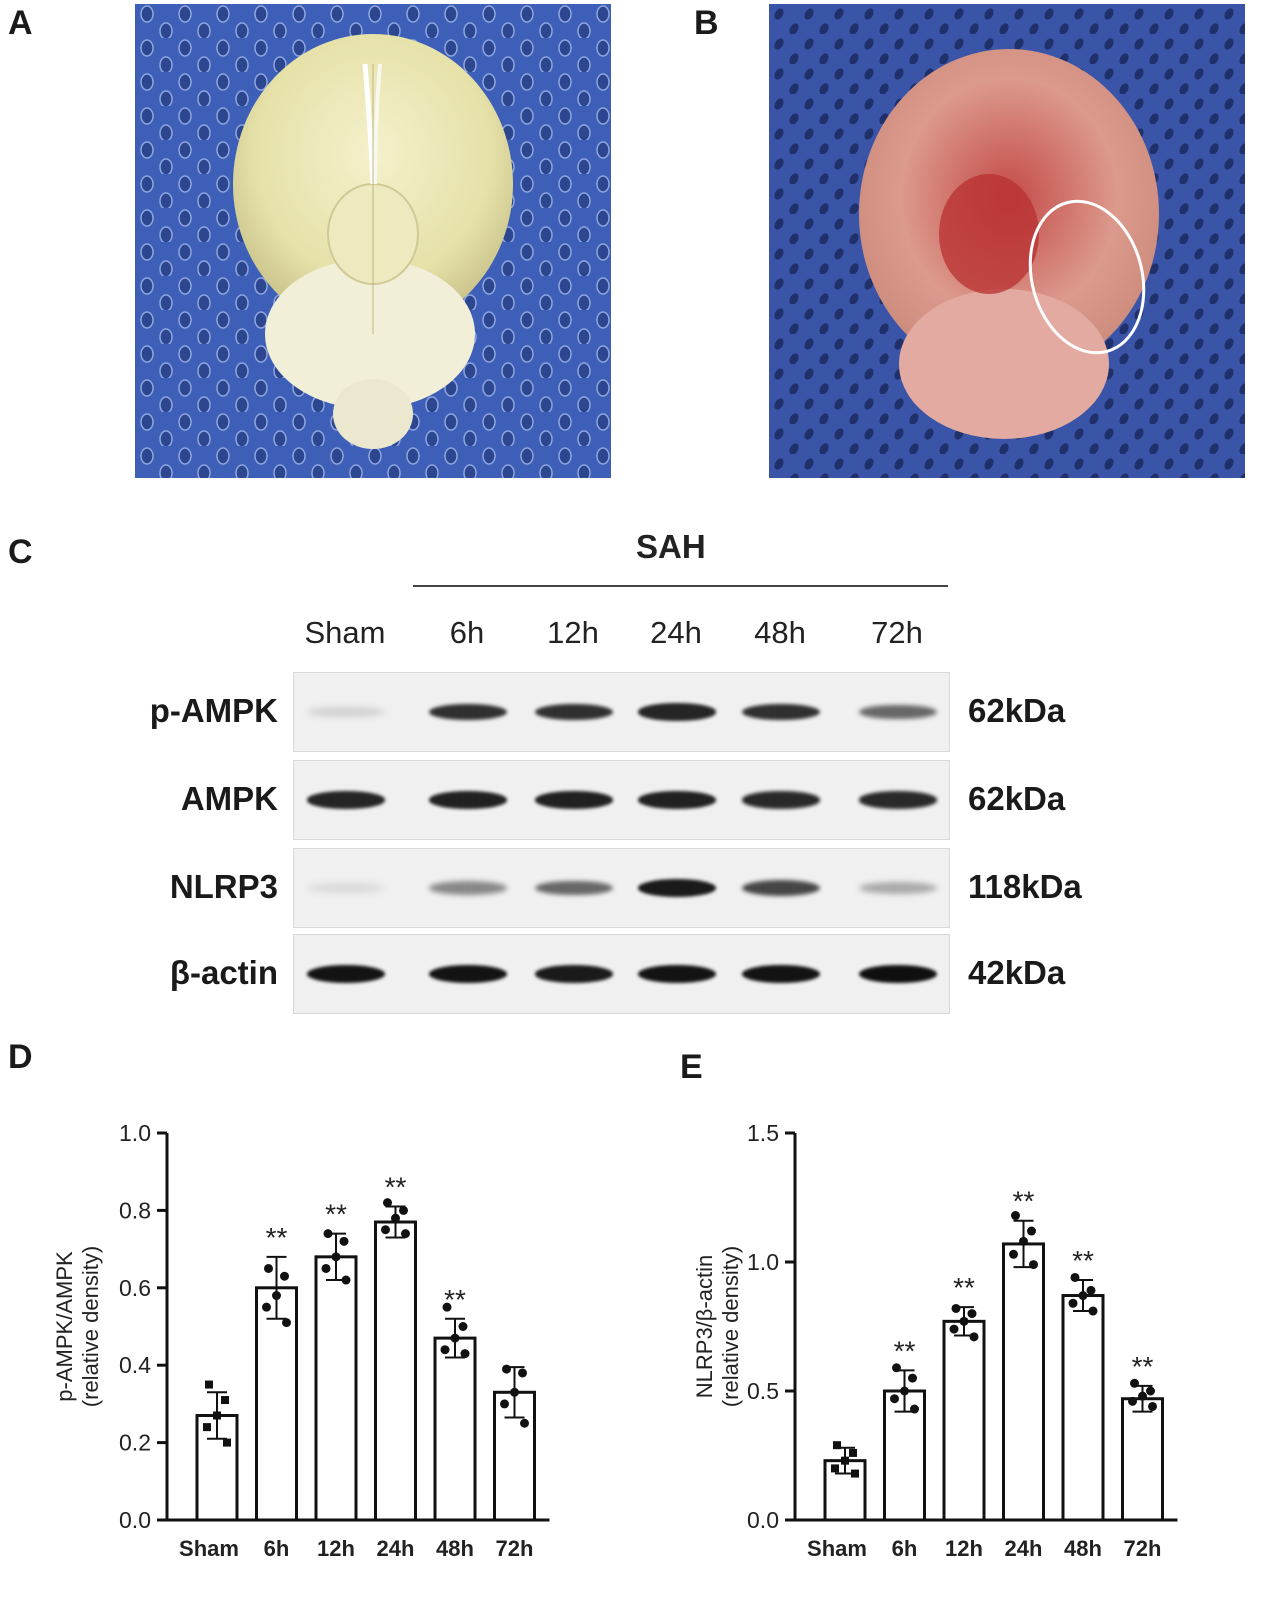  Describe the element at coordinates (223, 886) in the screenshot. I see `blot-protein-label: NLRP3` at that location.